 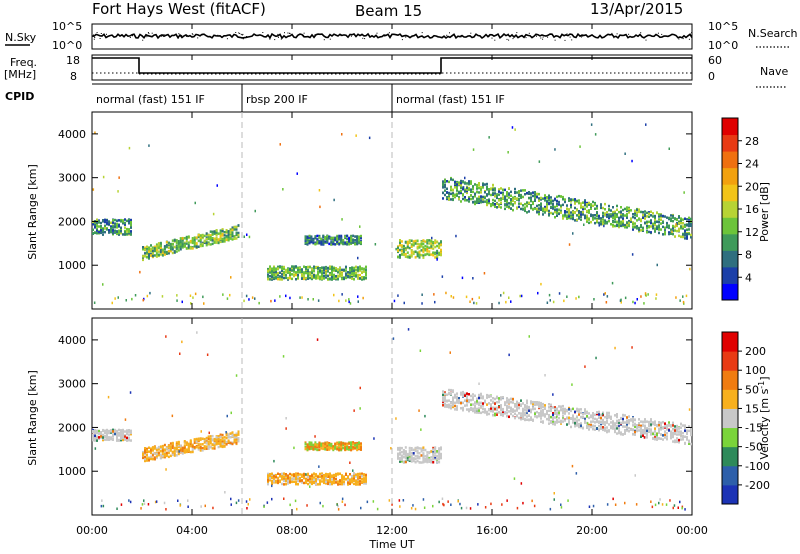 What do you see at coordinates (150, 99) in the screenshot?
I see `cpid-segment-label: normal (fast) 151 IF` at bounding box center [150, 99].